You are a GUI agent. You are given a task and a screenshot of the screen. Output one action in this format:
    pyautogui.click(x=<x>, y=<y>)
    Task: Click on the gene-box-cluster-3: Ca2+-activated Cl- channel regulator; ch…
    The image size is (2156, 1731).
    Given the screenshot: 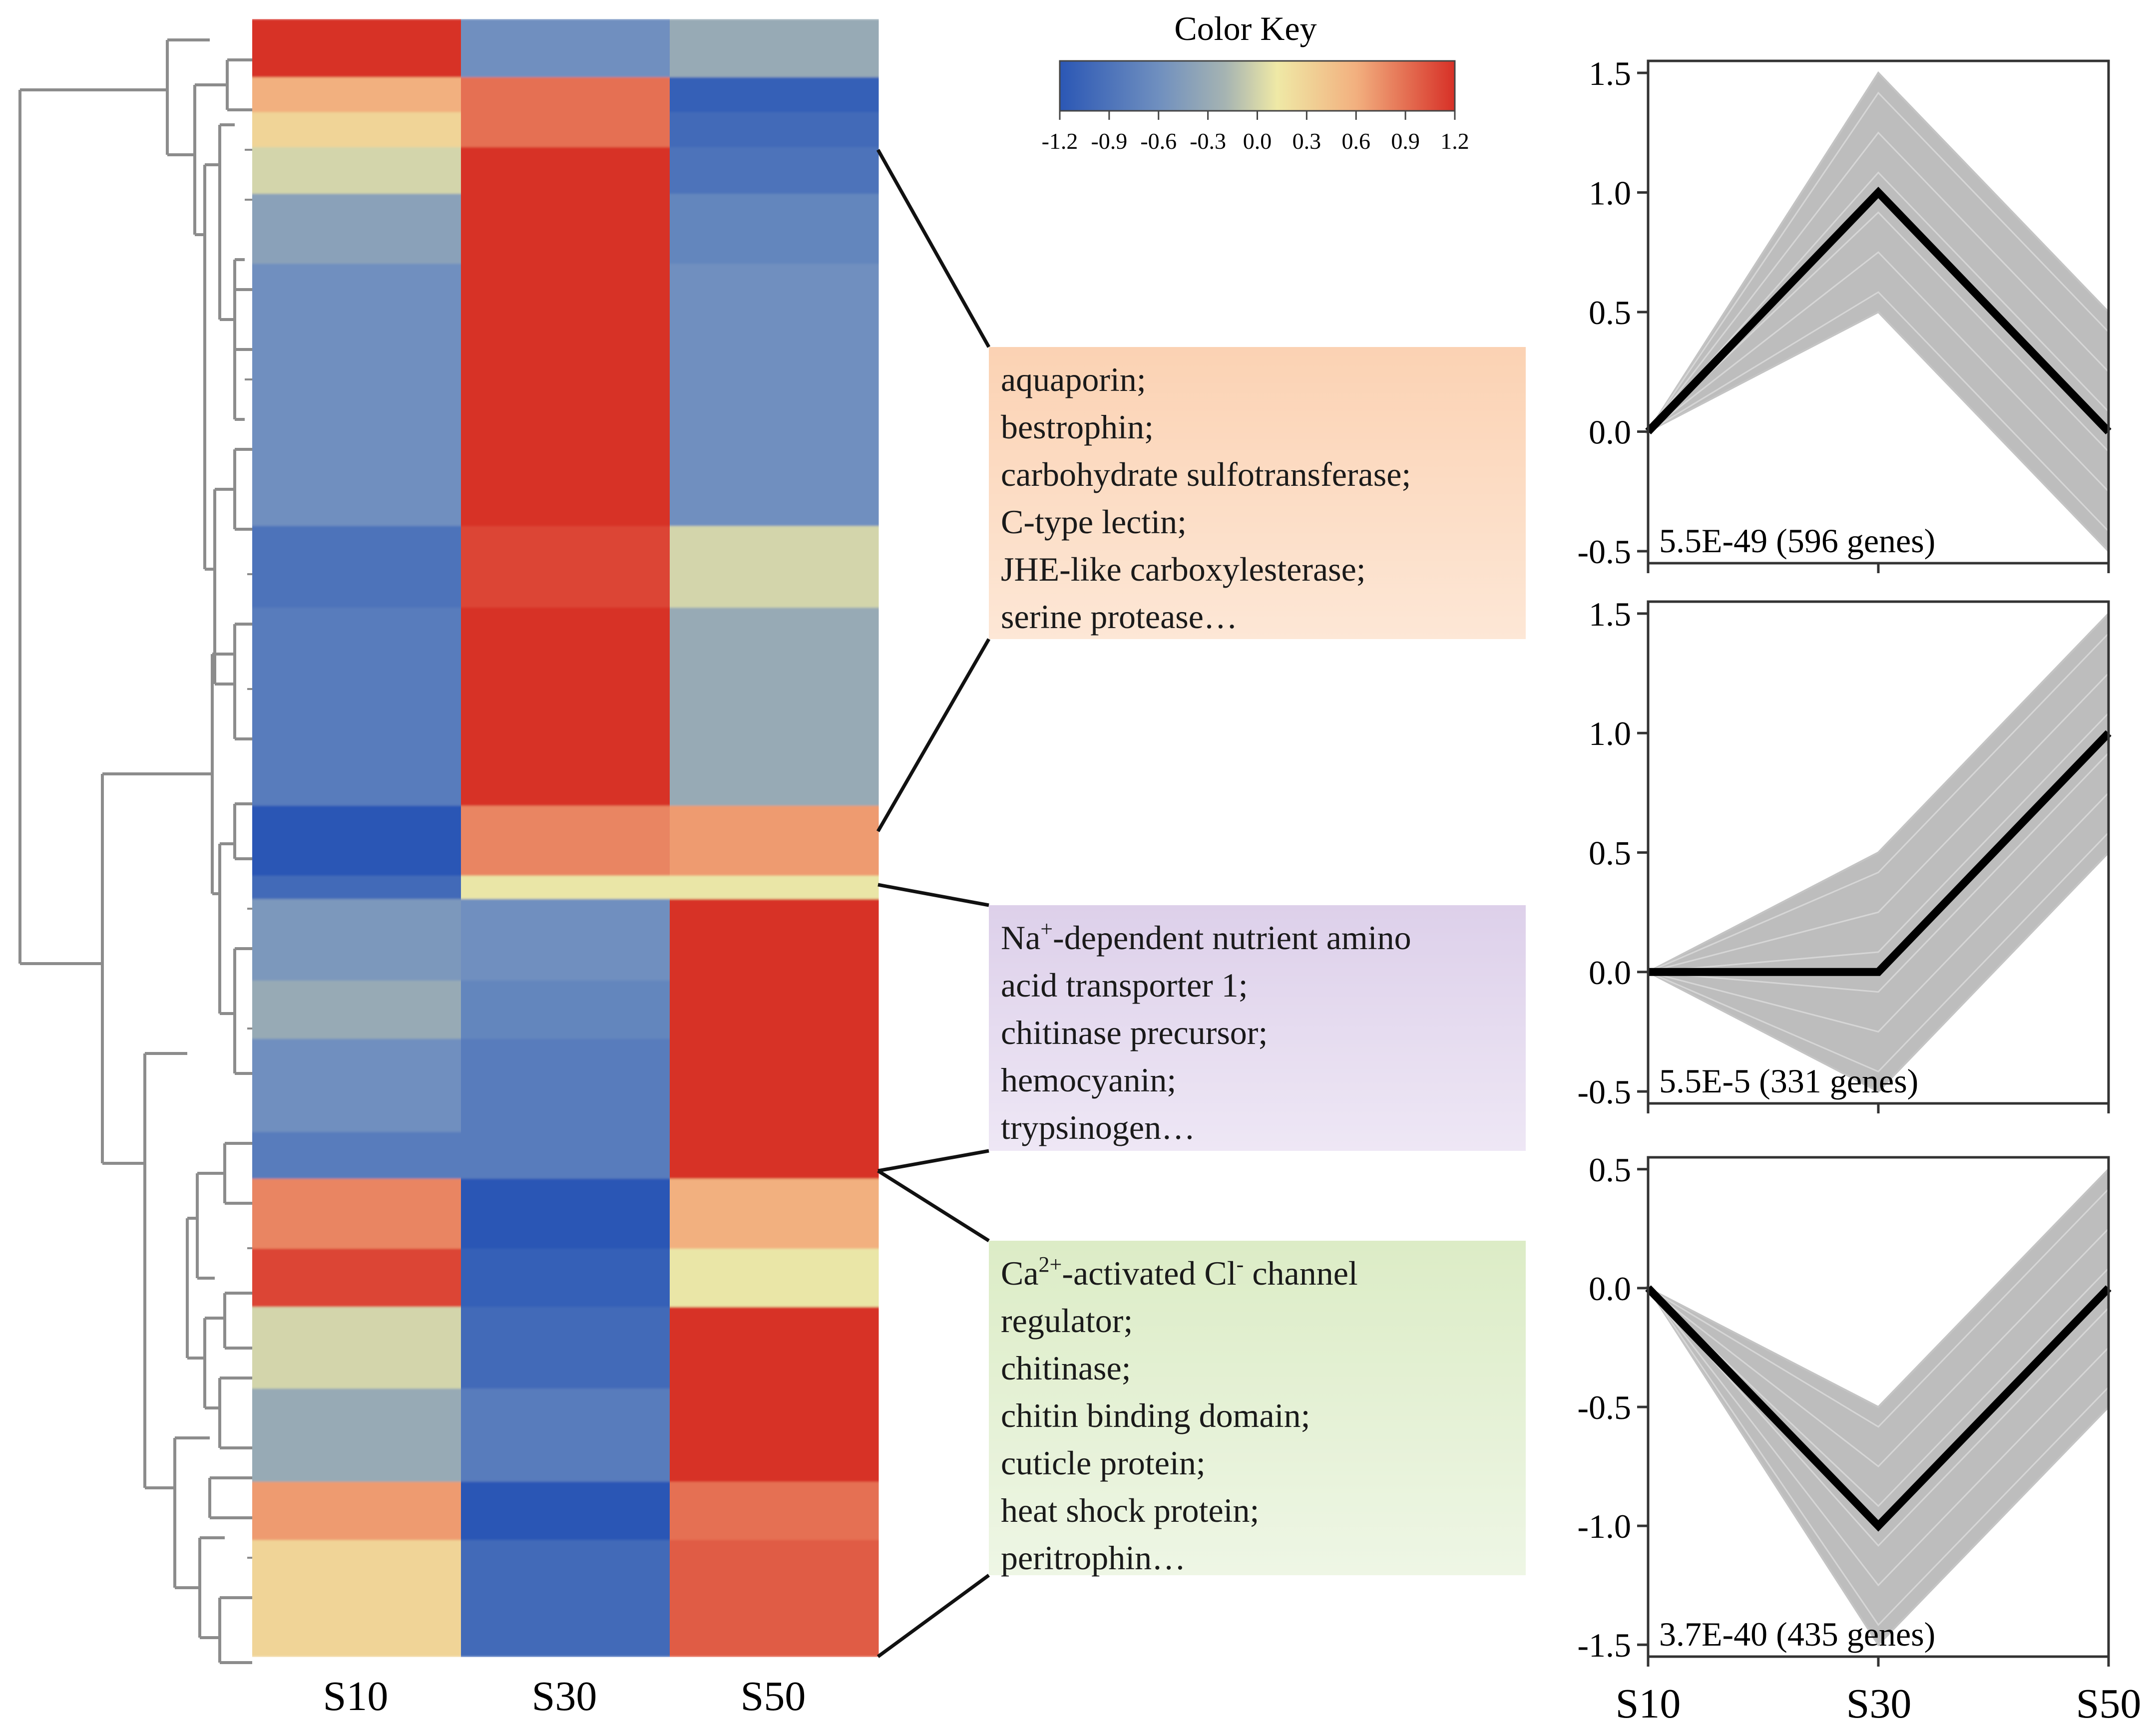 What is the action you would take?
    pyautogui.click(x=1257, y=1409)
    